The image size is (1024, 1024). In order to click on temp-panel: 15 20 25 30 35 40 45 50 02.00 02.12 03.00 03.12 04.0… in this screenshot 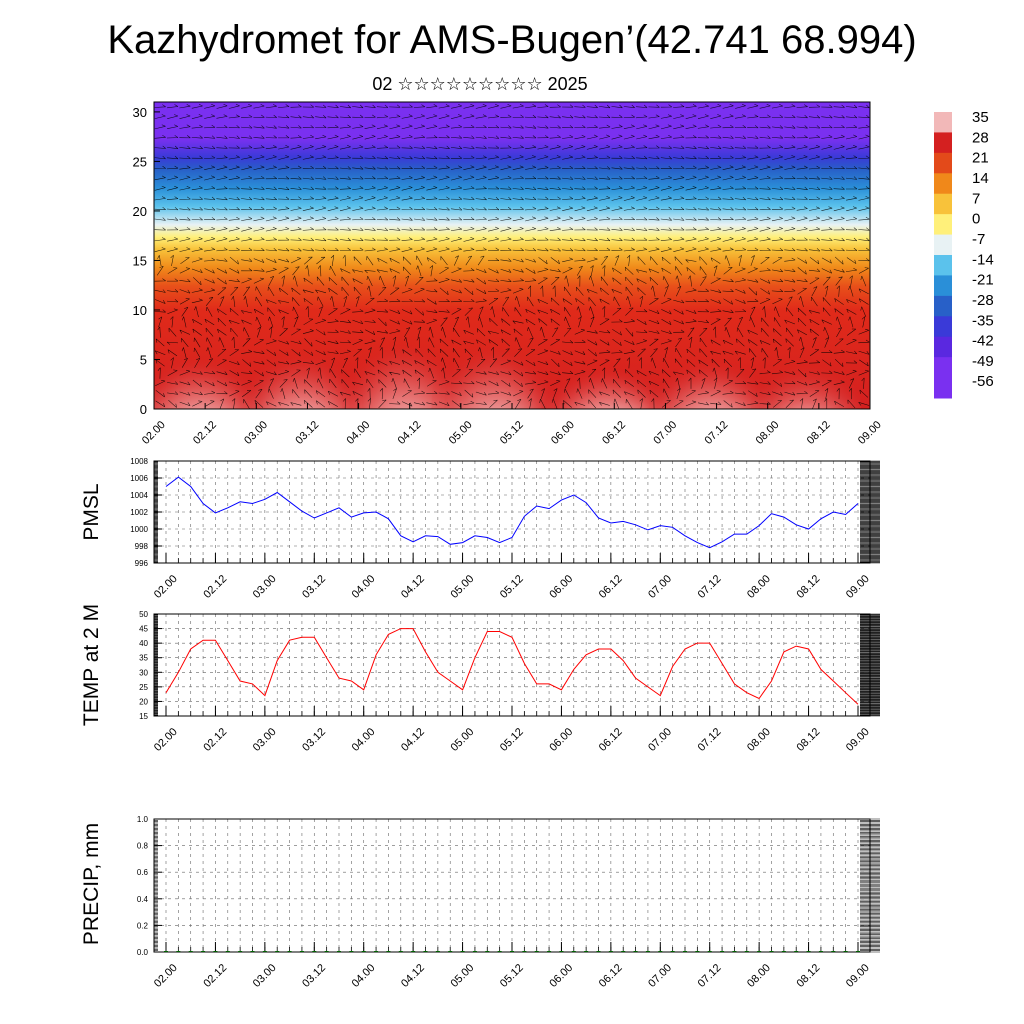, I will do `click(480, 679)`.